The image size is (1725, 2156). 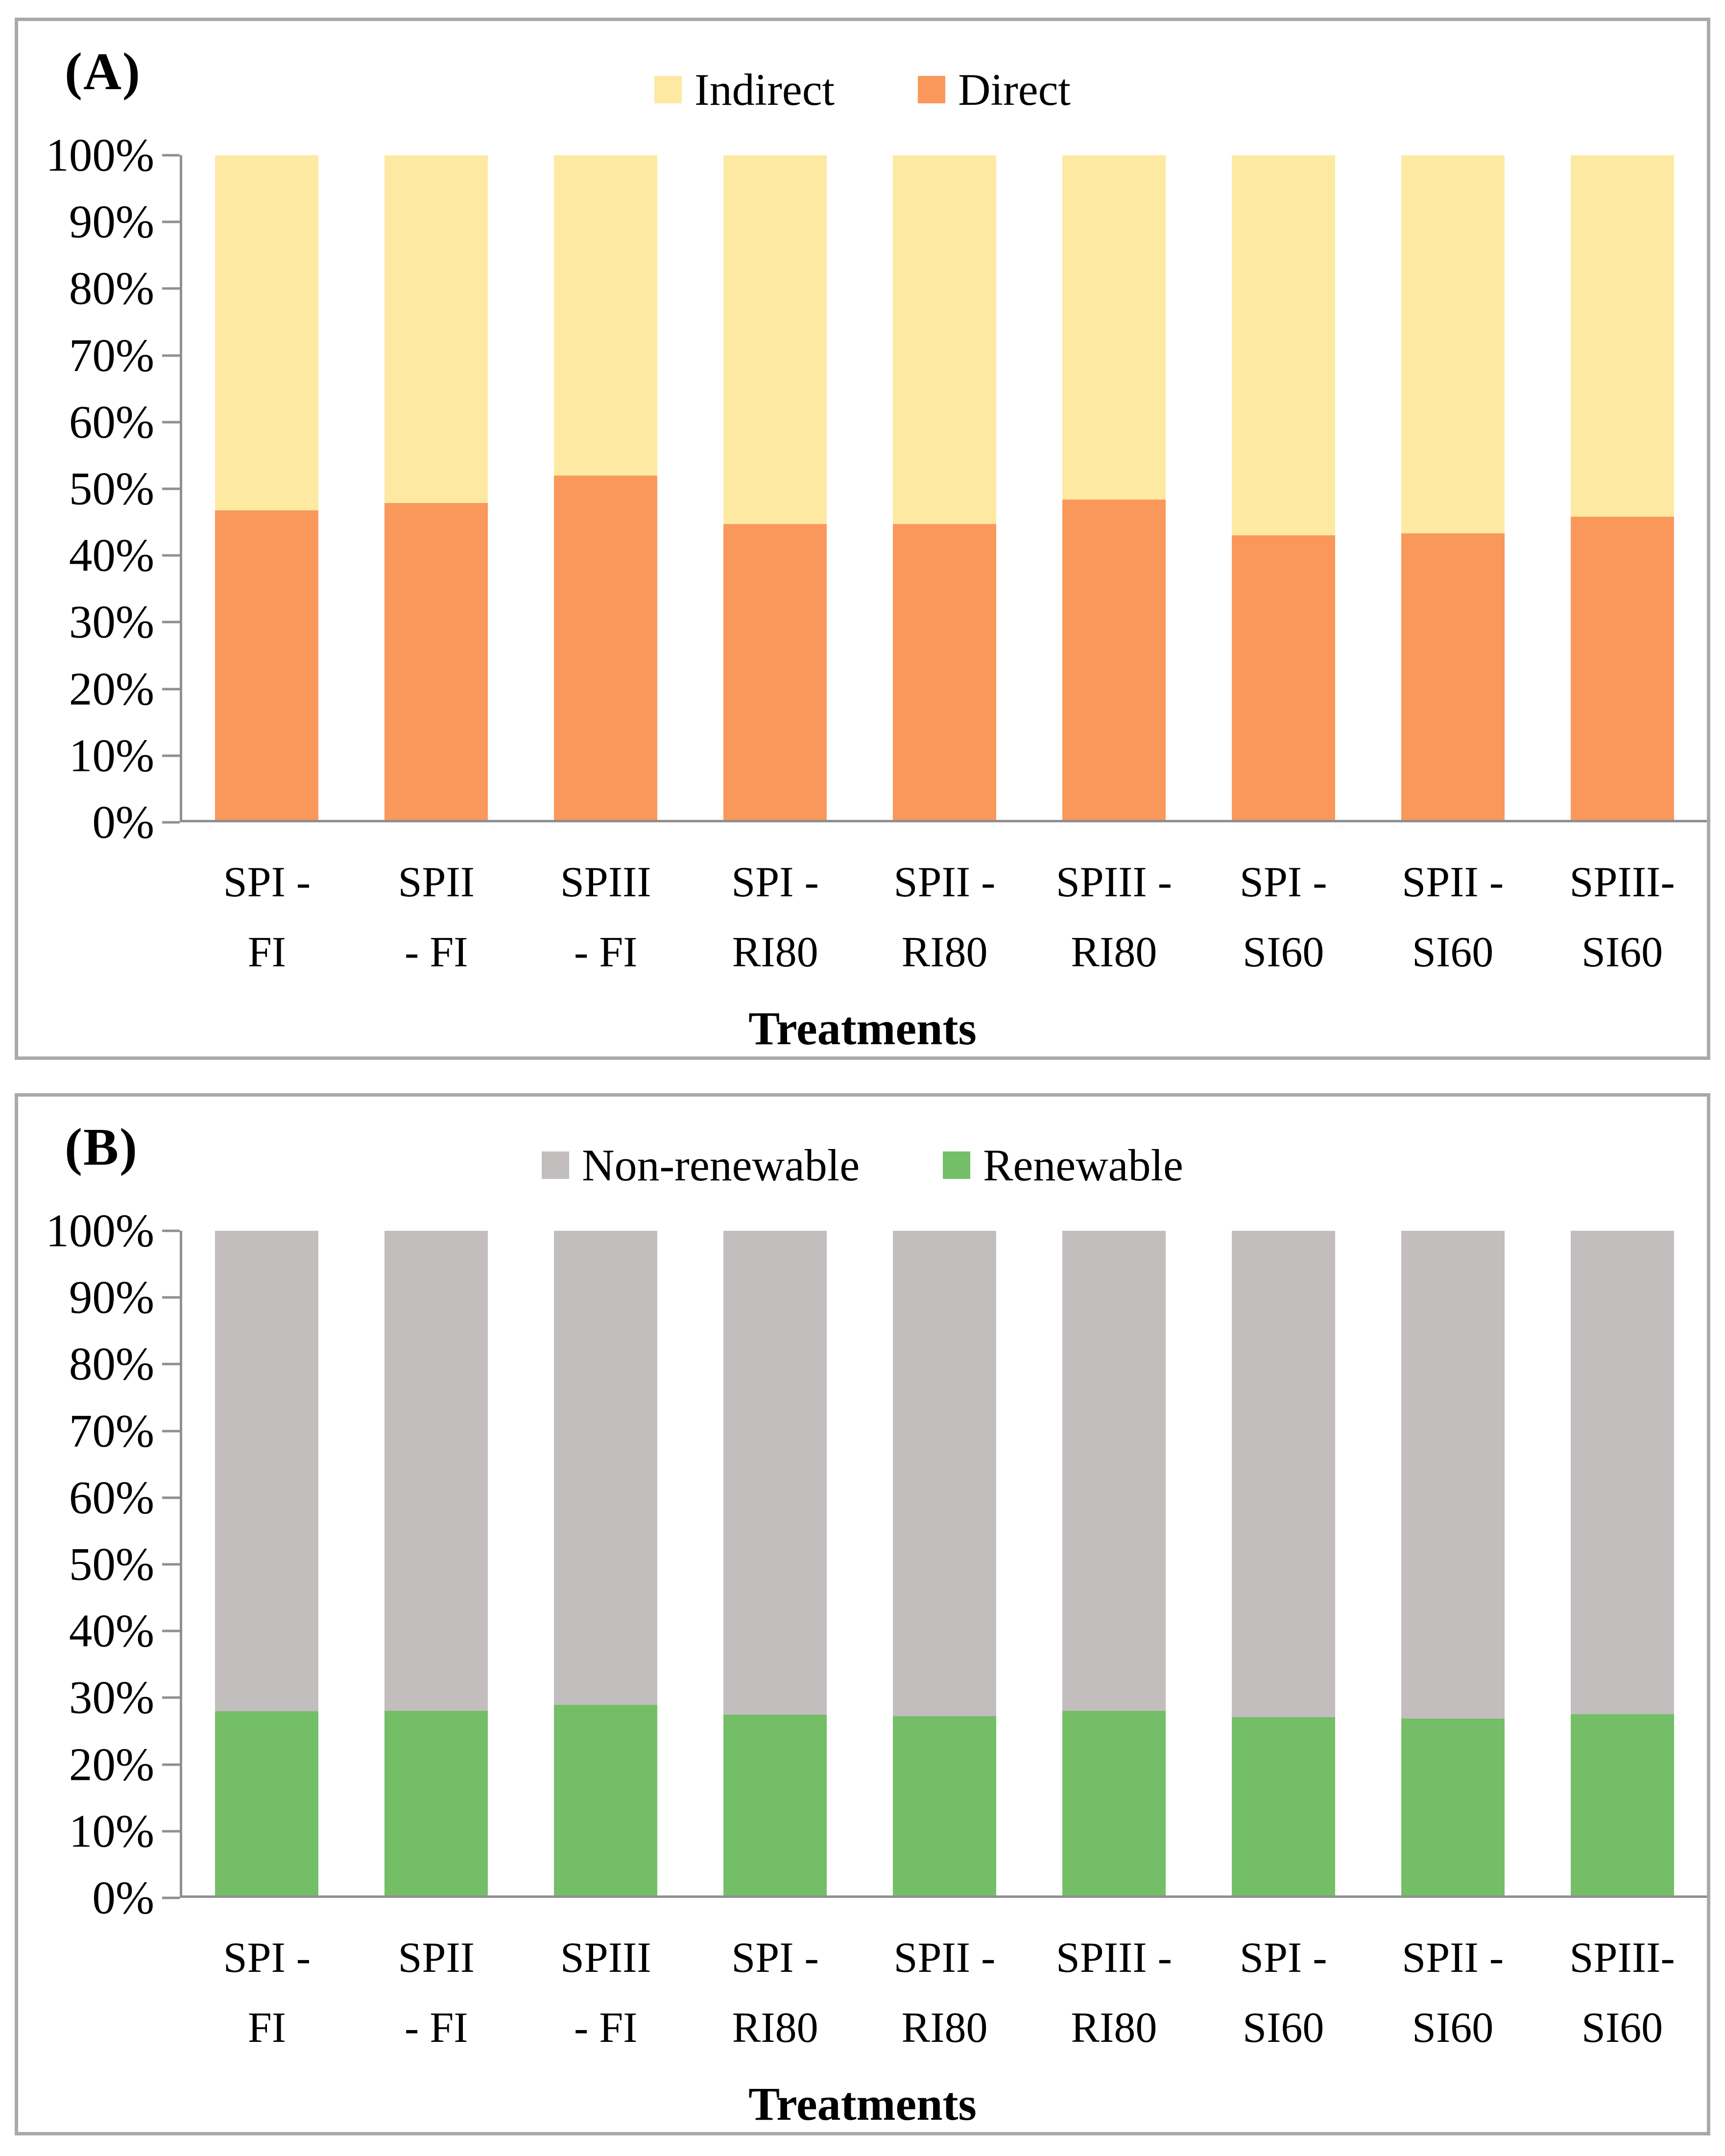 I want to click on x-category-label: SPII - RI80, so click(x=945, y=1993).